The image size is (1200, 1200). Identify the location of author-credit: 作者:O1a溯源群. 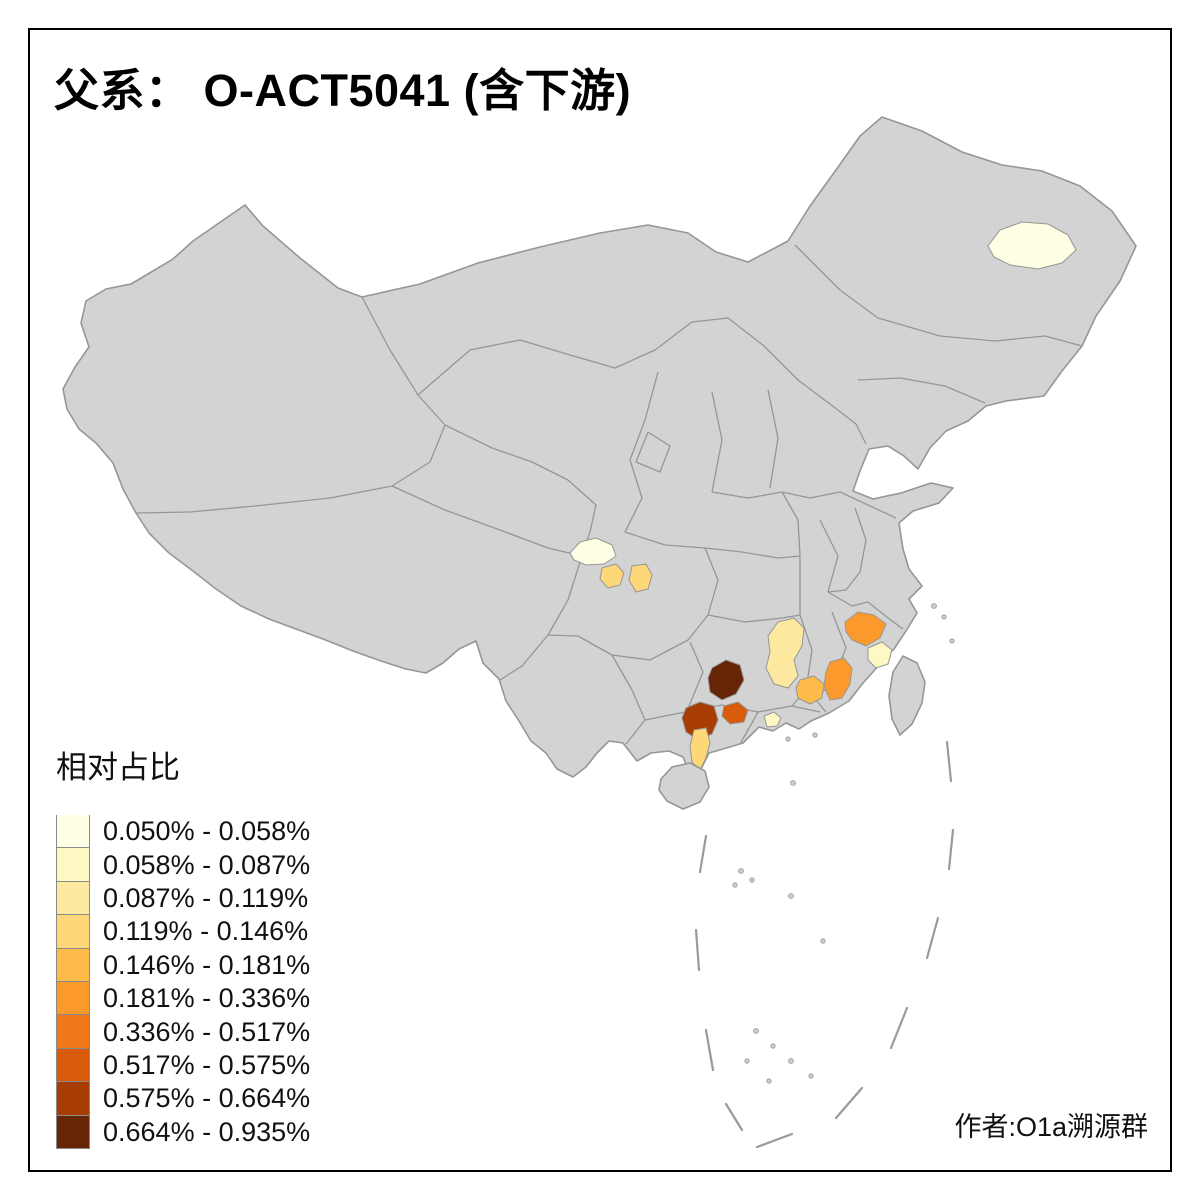
(1051, 1127).